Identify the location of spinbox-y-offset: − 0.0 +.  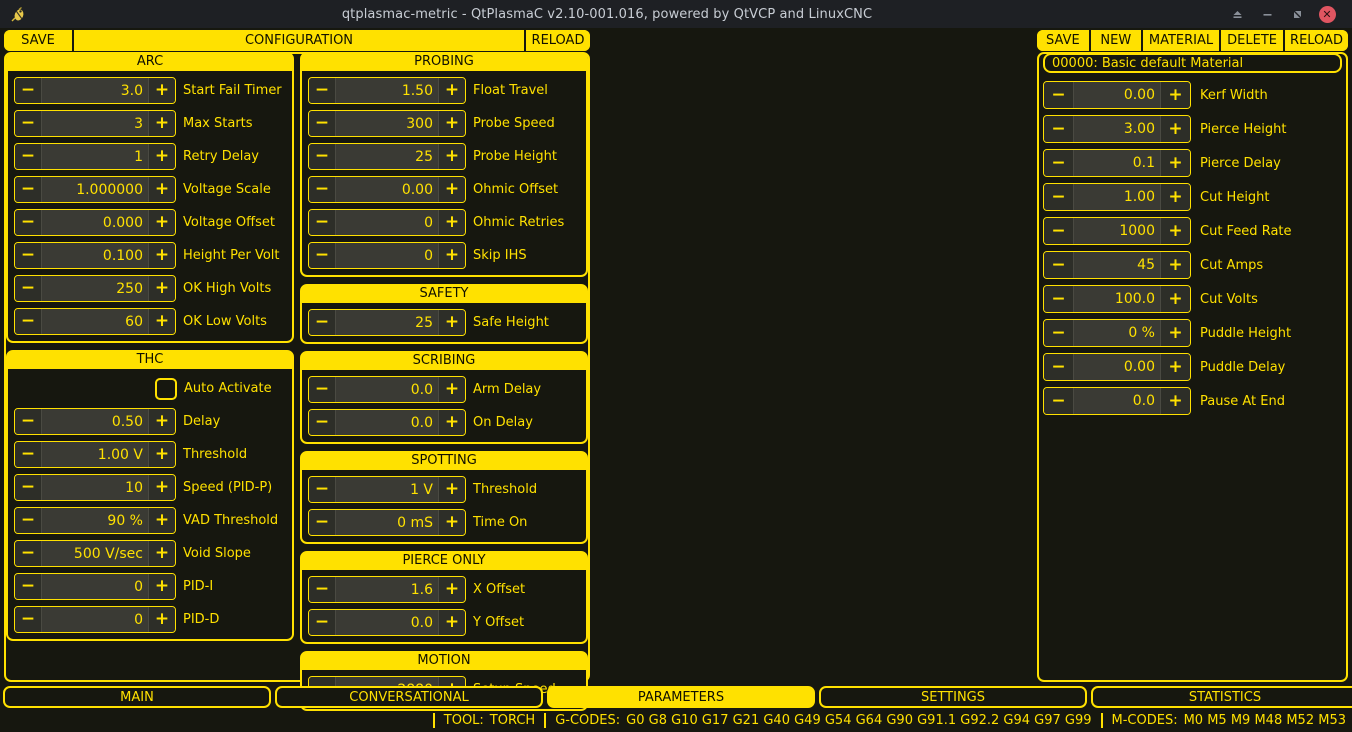
(387, 622).